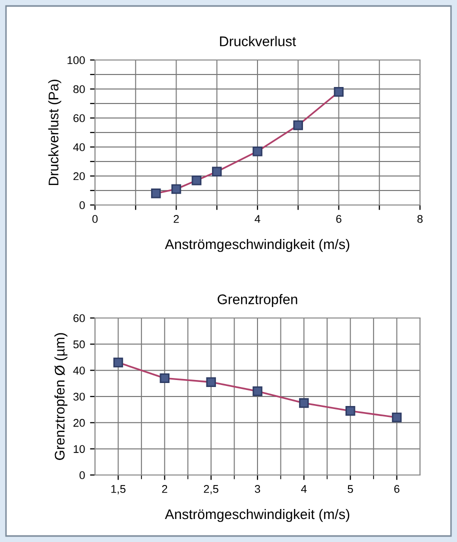  What do you see at coordinates (76, 60) in the screenshot?
I see `y-tick-label: 100` at bounding box center [76, 60].